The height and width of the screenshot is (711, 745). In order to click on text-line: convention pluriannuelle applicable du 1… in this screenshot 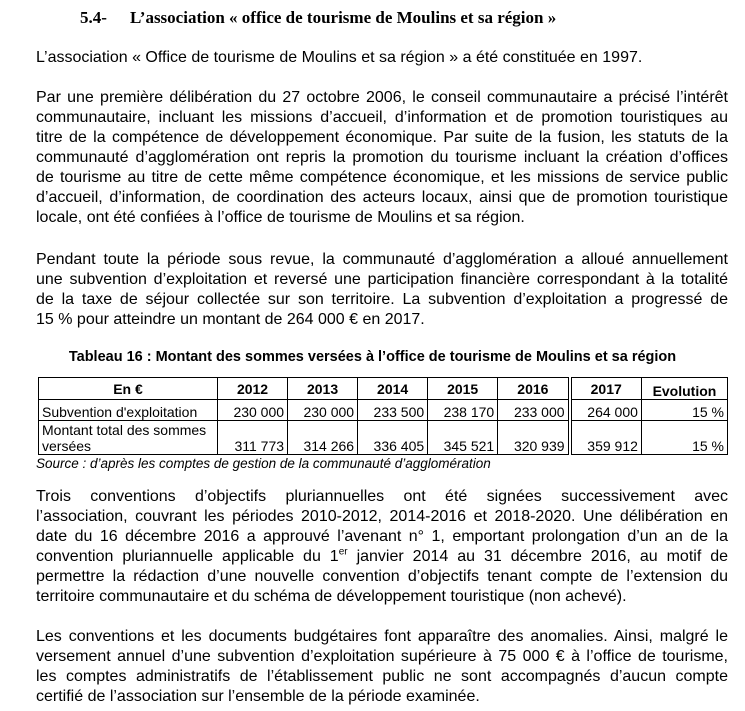, I will do `click(382, 555)`.